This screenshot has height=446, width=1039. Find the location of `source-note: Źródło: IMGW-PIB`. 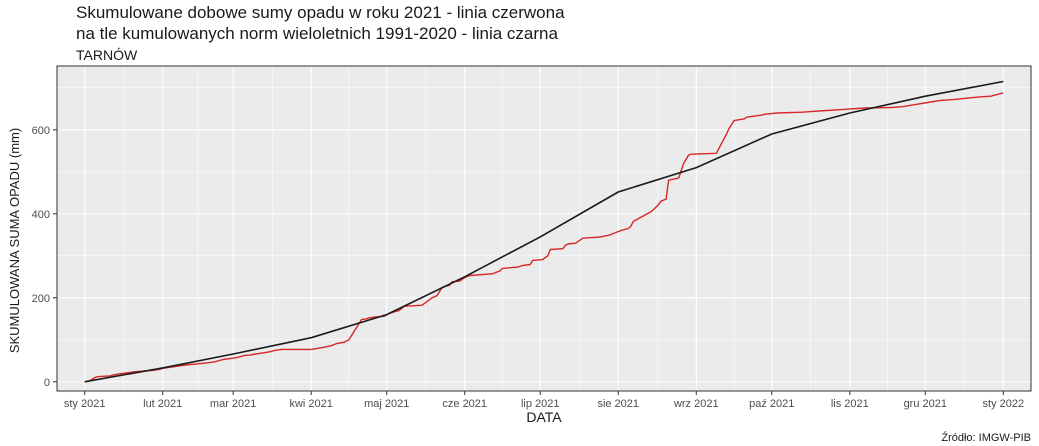

source-note: Źródło: IMGW-PIB is located at coordinates (986, 438).